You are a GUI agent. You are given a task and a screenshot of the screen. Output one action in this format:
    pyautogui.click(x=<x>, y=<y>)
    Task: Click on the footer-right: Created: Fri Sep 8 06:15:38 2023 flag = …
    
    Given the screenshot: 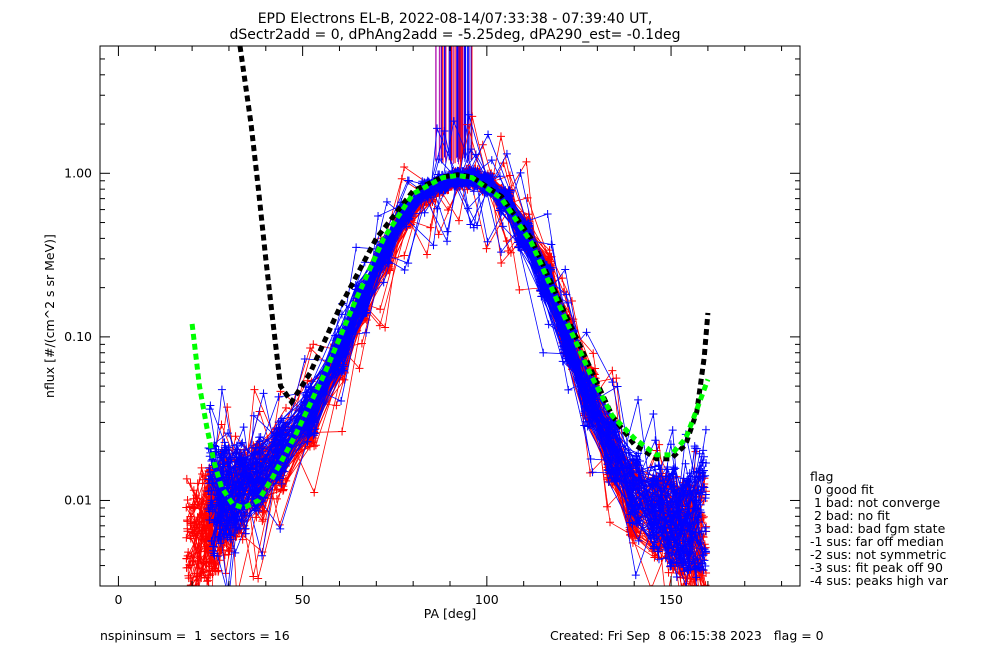 What is the action you would take?
    pyautogui.click(x=687, y=635)
    